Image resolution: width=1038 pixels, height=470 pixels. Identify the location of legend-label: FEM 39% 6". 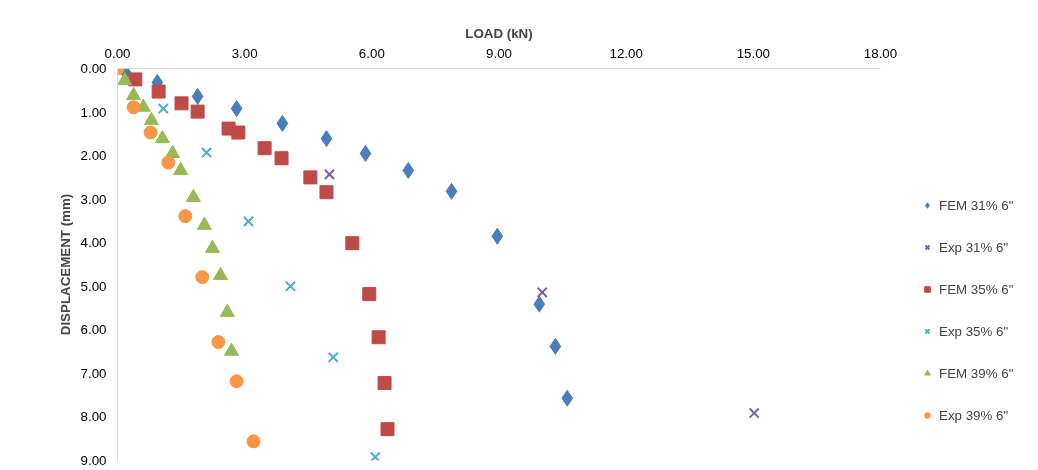
(977, 373).